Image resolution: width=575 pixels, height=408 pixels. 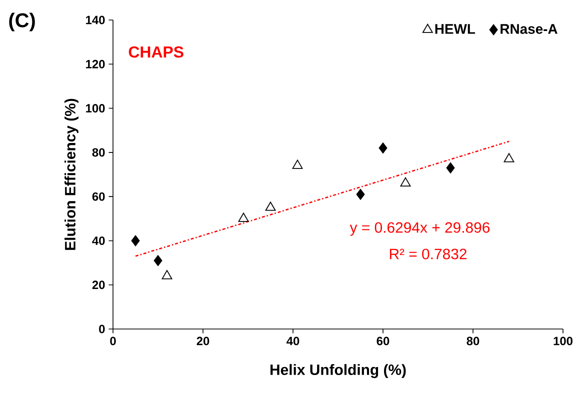 I want to click on annotation: R² = 0.7832, so click(x=428, y=254).